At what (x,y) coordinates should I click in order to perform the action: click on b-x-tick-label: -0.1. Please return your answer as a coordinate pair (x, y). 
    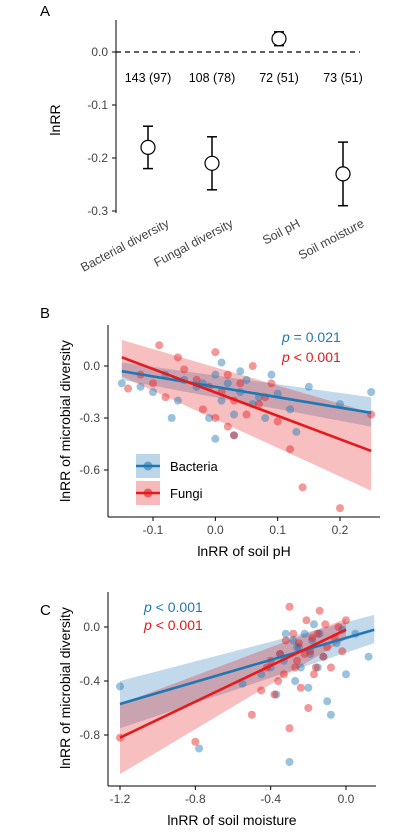
    Looking at the image, I should click on (153, 530).